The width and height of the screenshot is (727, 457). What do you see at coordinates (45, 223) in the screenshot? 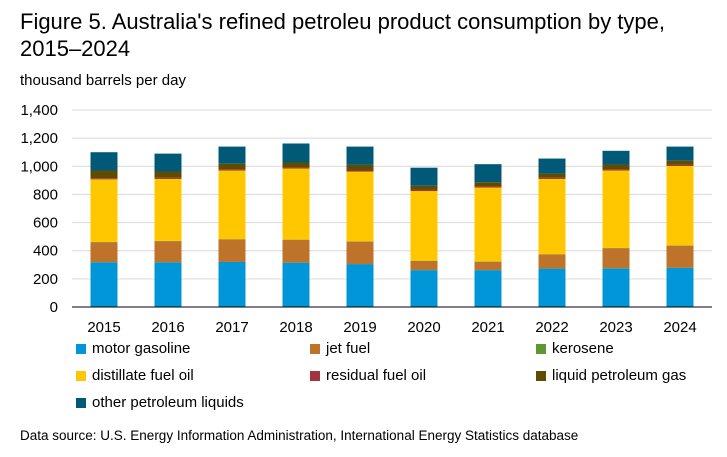
I see `y-tick-label: 600` at bounding box center [45, 223].